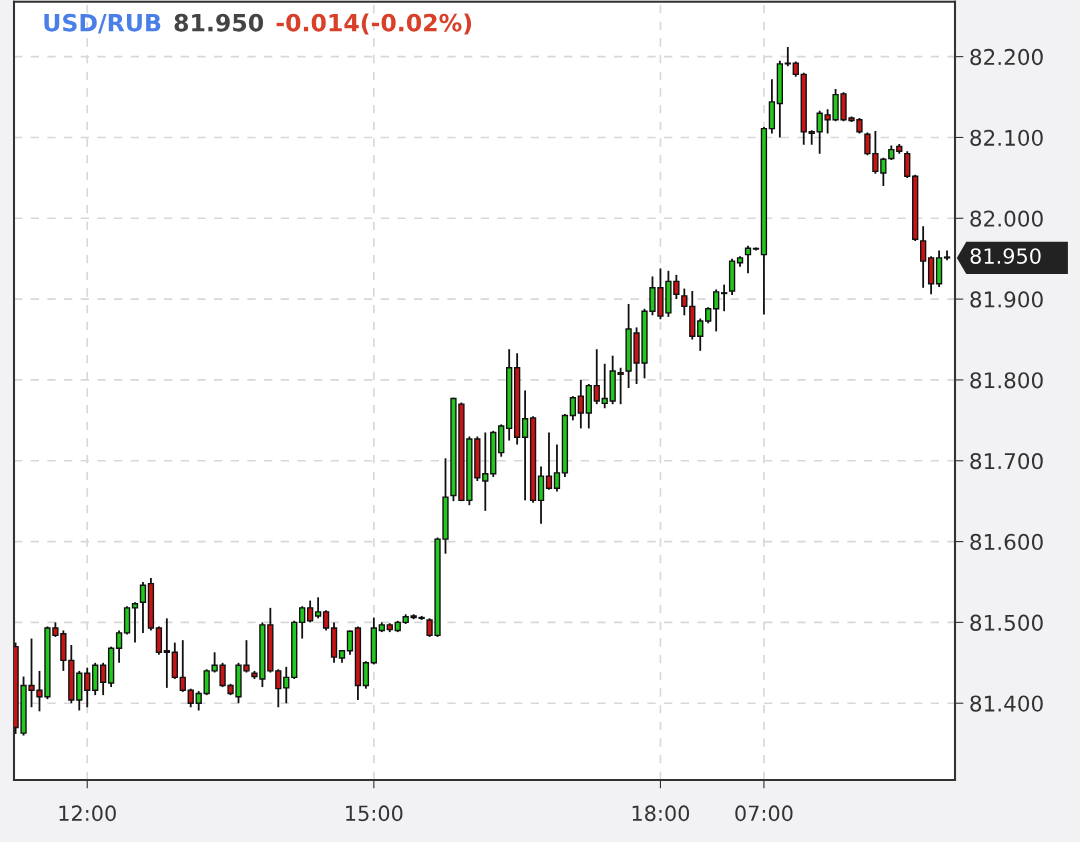 Image resolution: width=1080 pixels, height=842 pixels. What do you see at coordinates (1006, 703) in the screenshot?
I see `y-tick-label: 81.400` at bounding box center [1006, 703].